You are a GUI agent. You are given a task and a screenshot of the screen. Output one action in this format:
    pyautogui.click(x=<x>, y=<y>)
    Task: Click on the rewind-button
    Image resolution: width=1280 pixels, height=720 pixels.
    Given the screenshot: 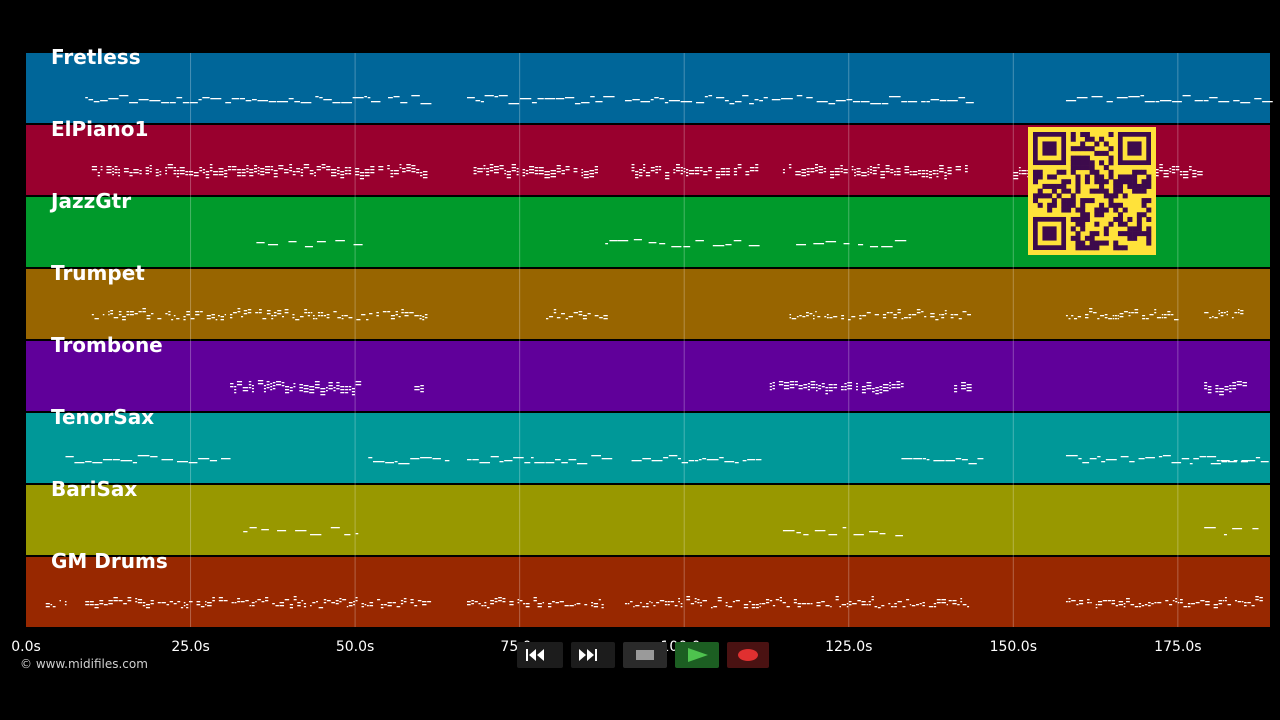 What is the action you would take?
    pyautogui.click(x=540, y=655)
    